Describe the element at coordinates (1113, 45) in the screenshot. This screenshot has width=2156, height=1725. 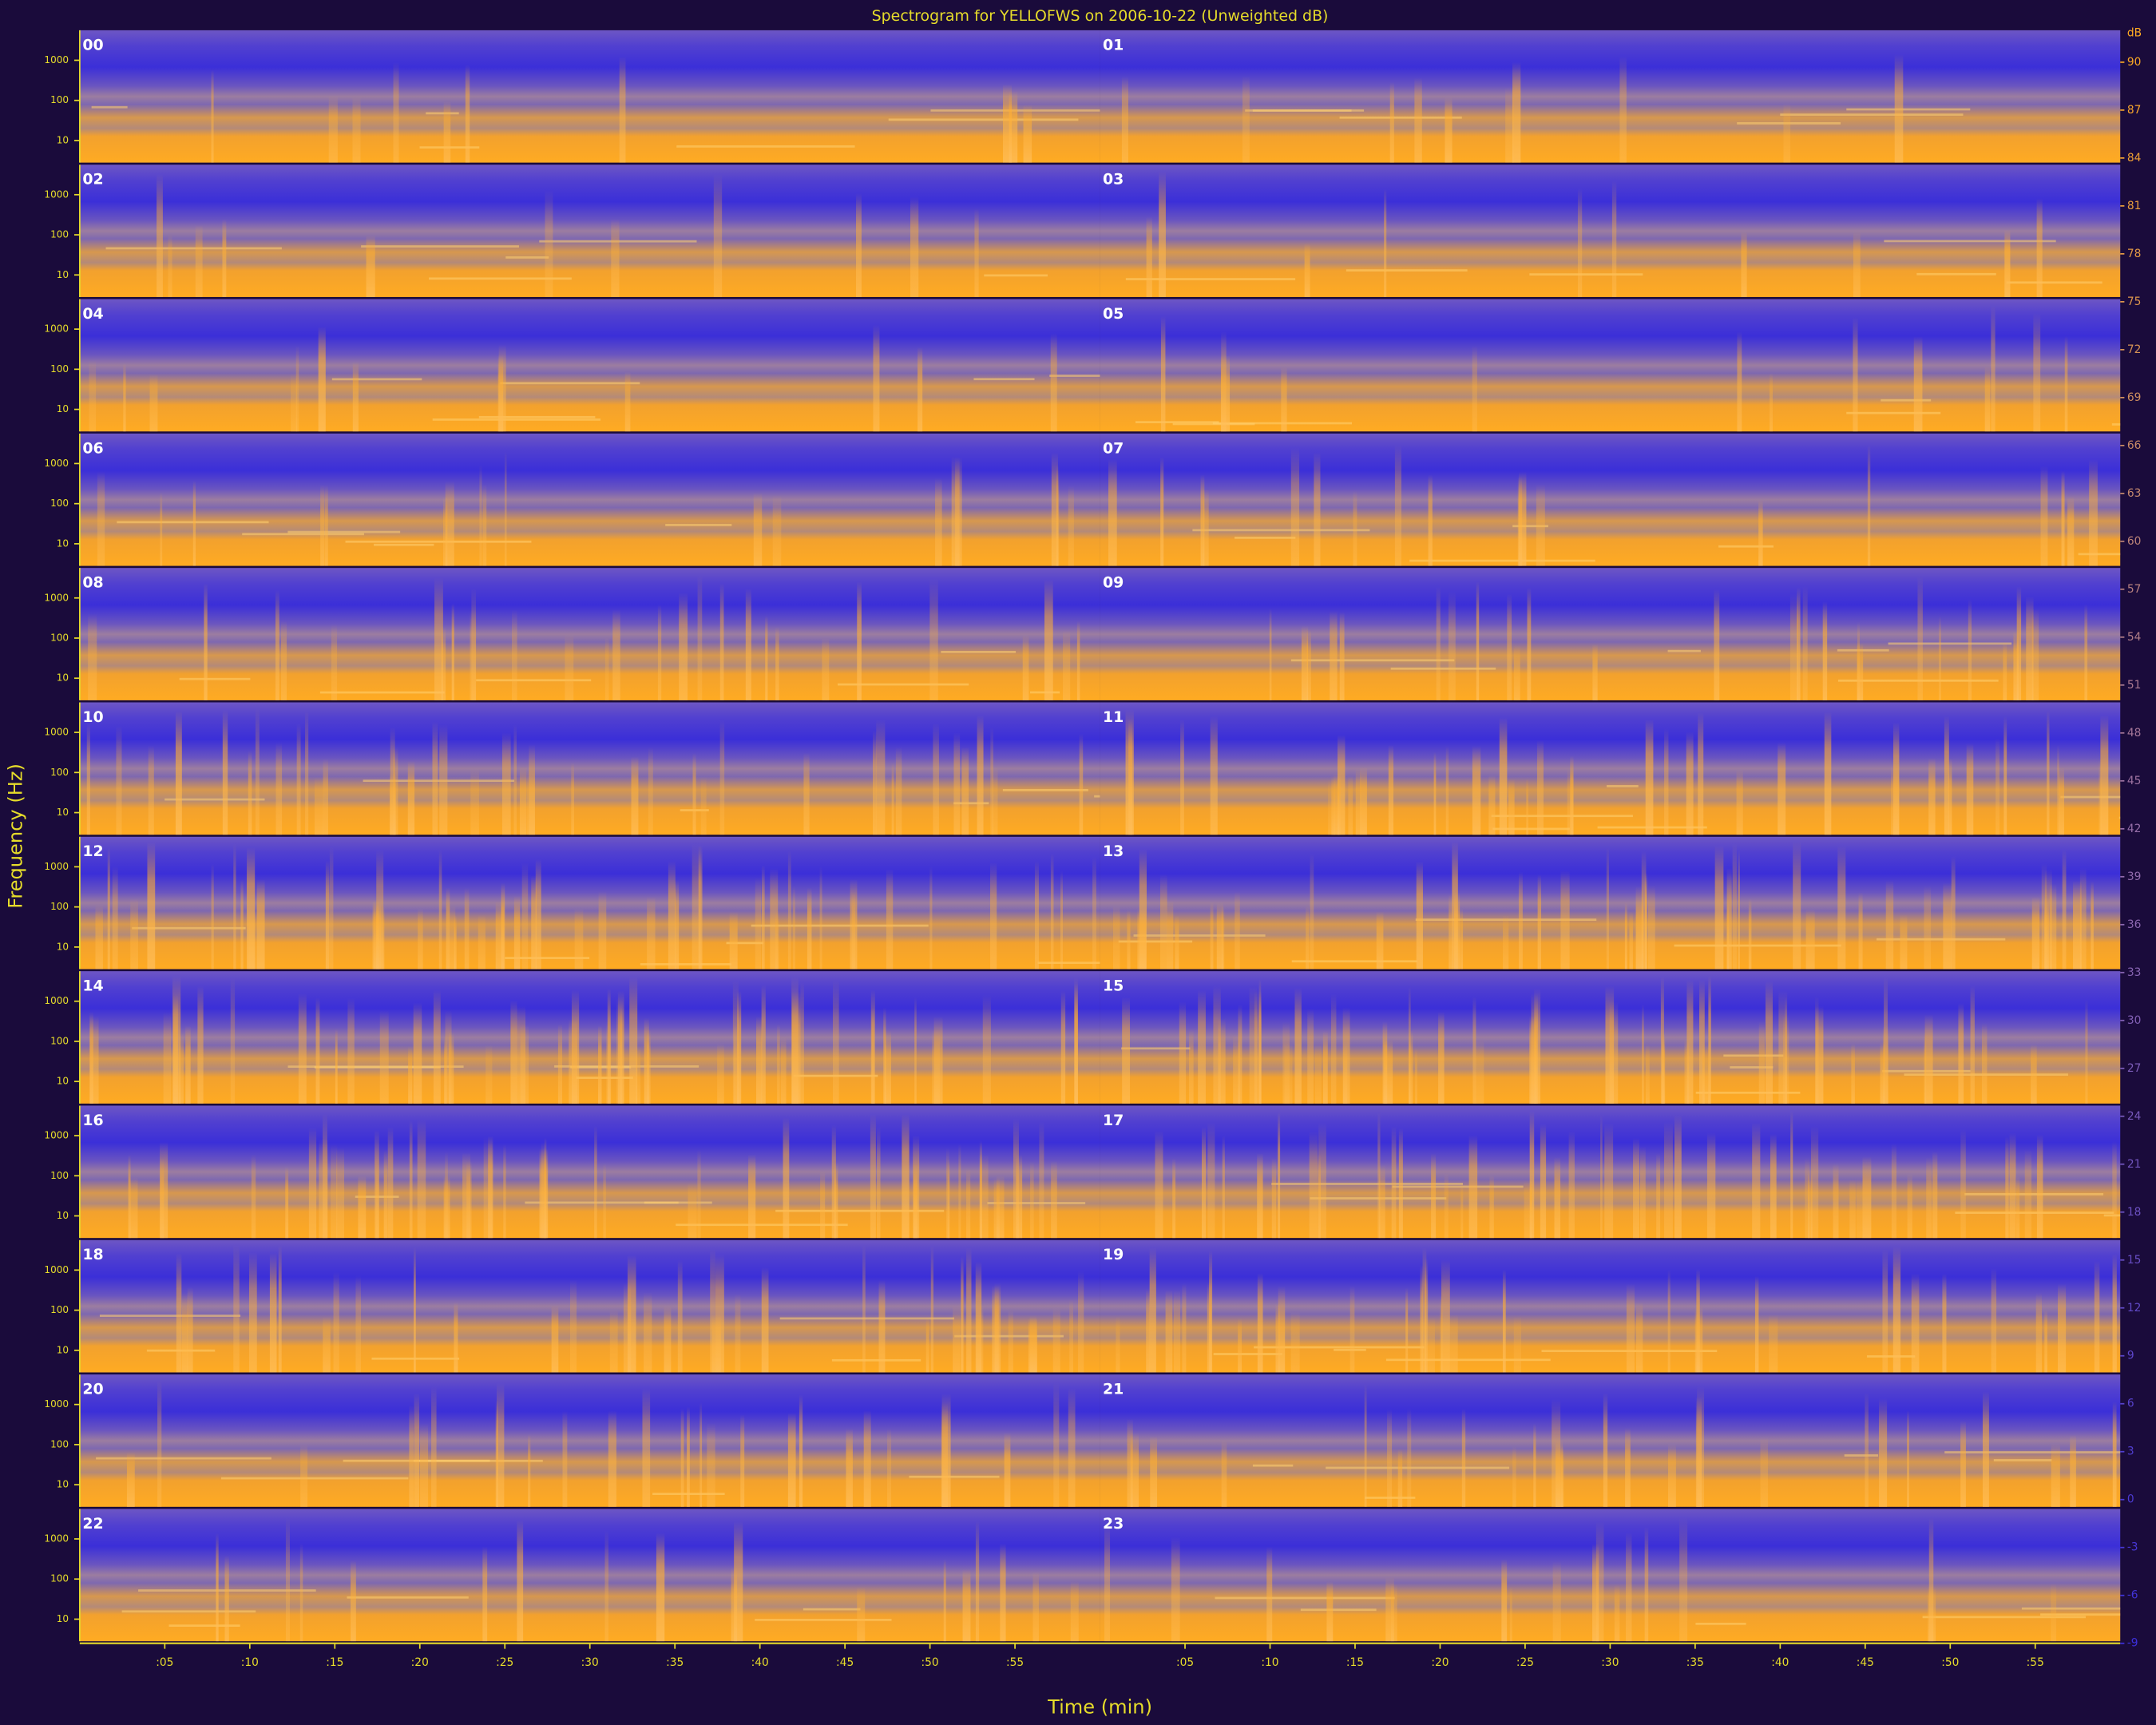
I see `panel-label: 01` at that location.